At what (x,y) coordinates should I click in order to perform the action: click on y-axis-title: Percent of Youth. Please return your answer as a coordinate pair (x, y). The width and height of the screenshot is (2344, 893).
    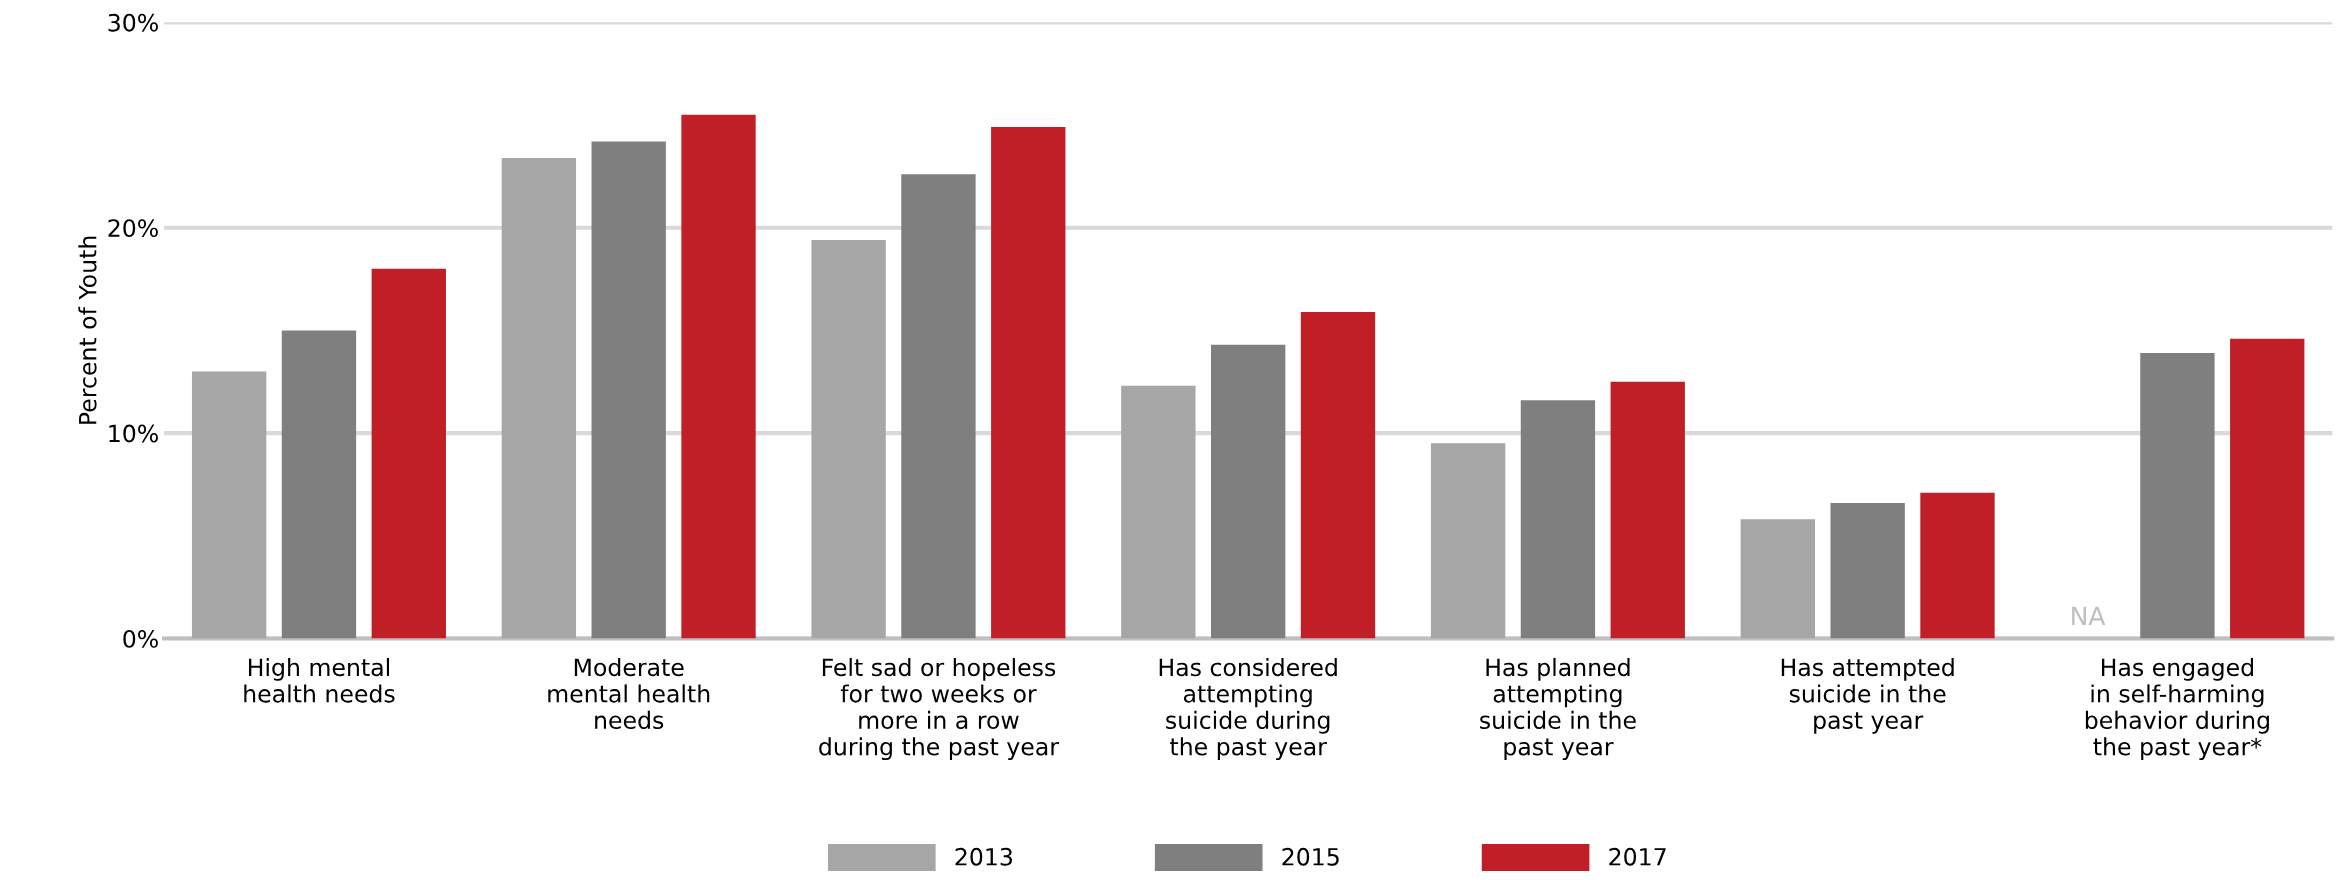
    Looking at the image, I should click on (87, 330).